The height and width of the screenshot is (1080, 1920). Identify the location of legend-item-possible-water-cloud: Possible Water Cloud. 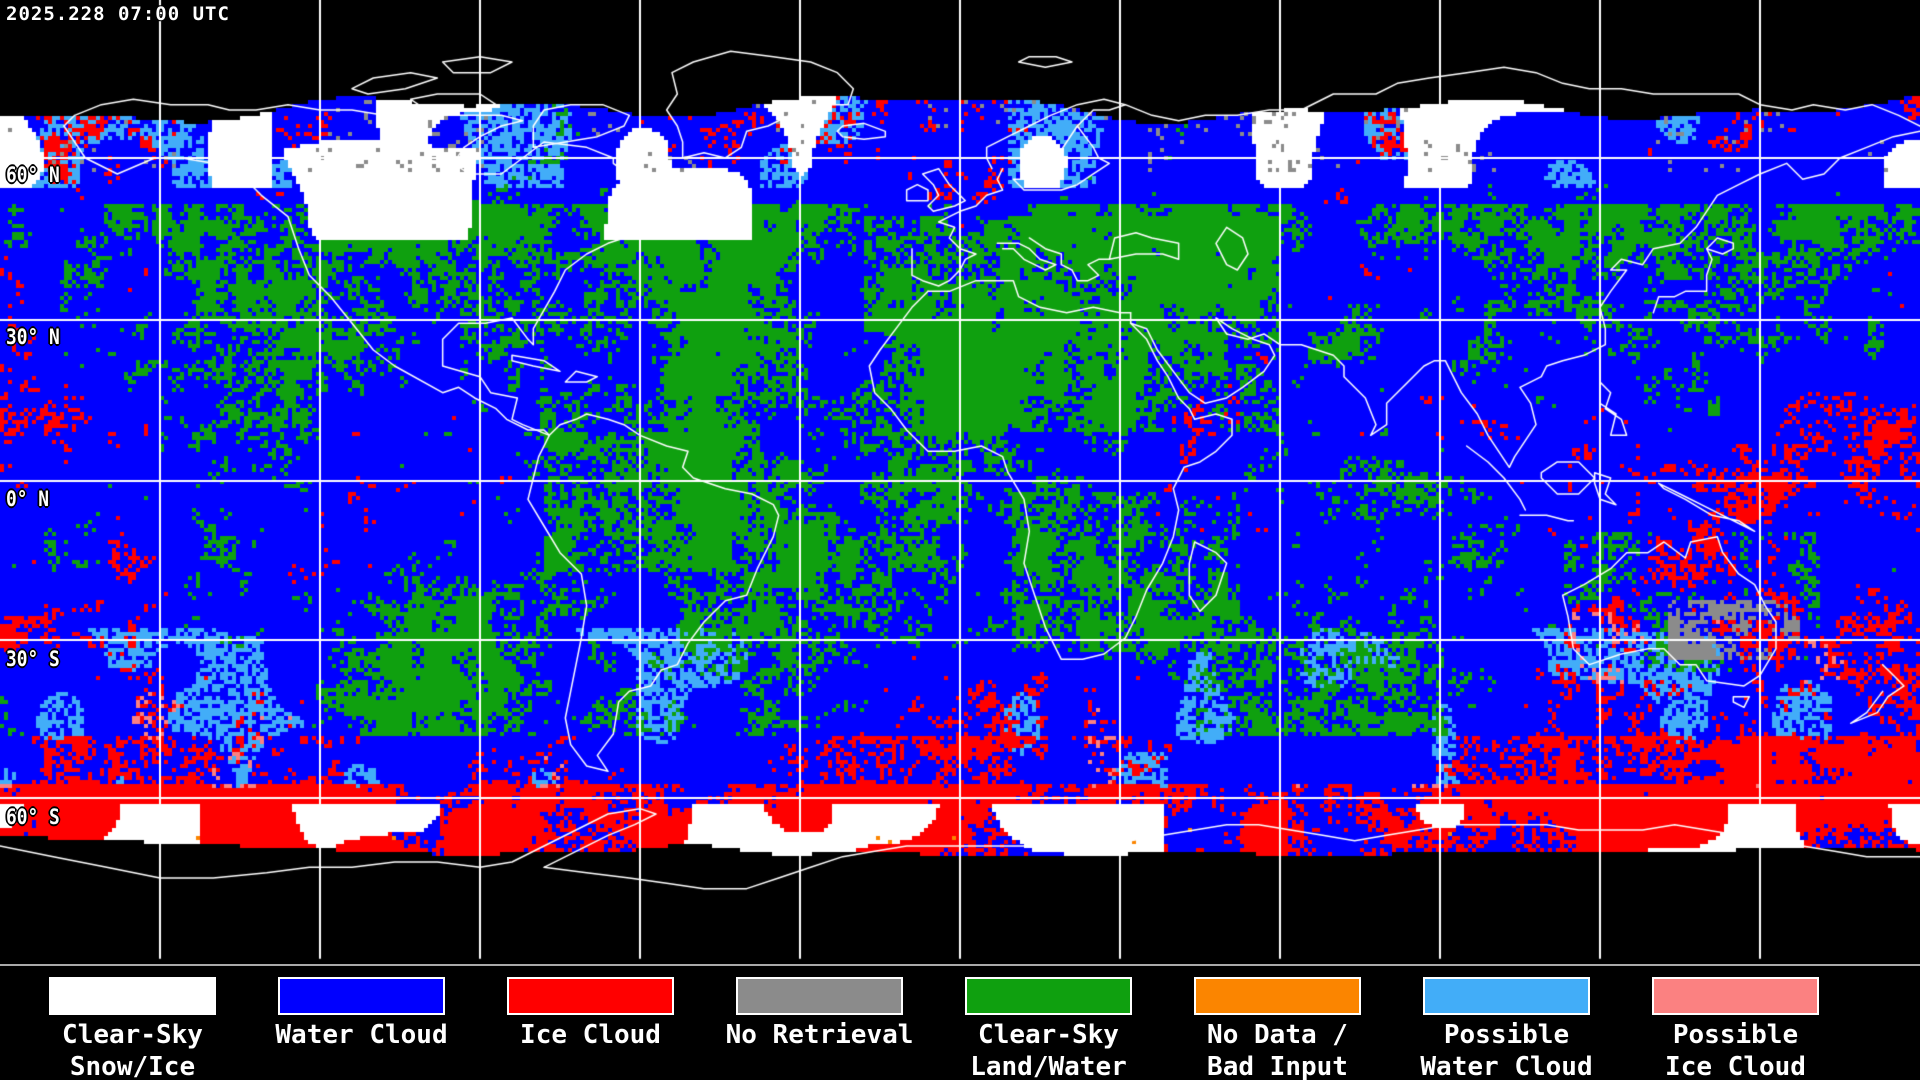
(1506, 1023).